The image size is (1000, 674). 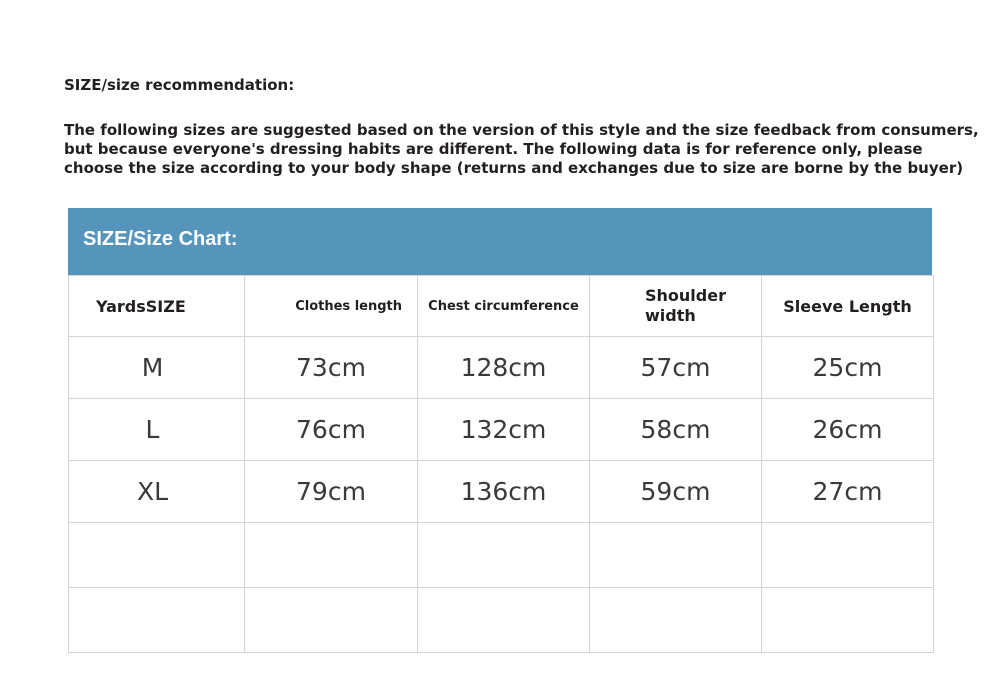 I want to click on size-cell: XL, so click(x=156, y=491).